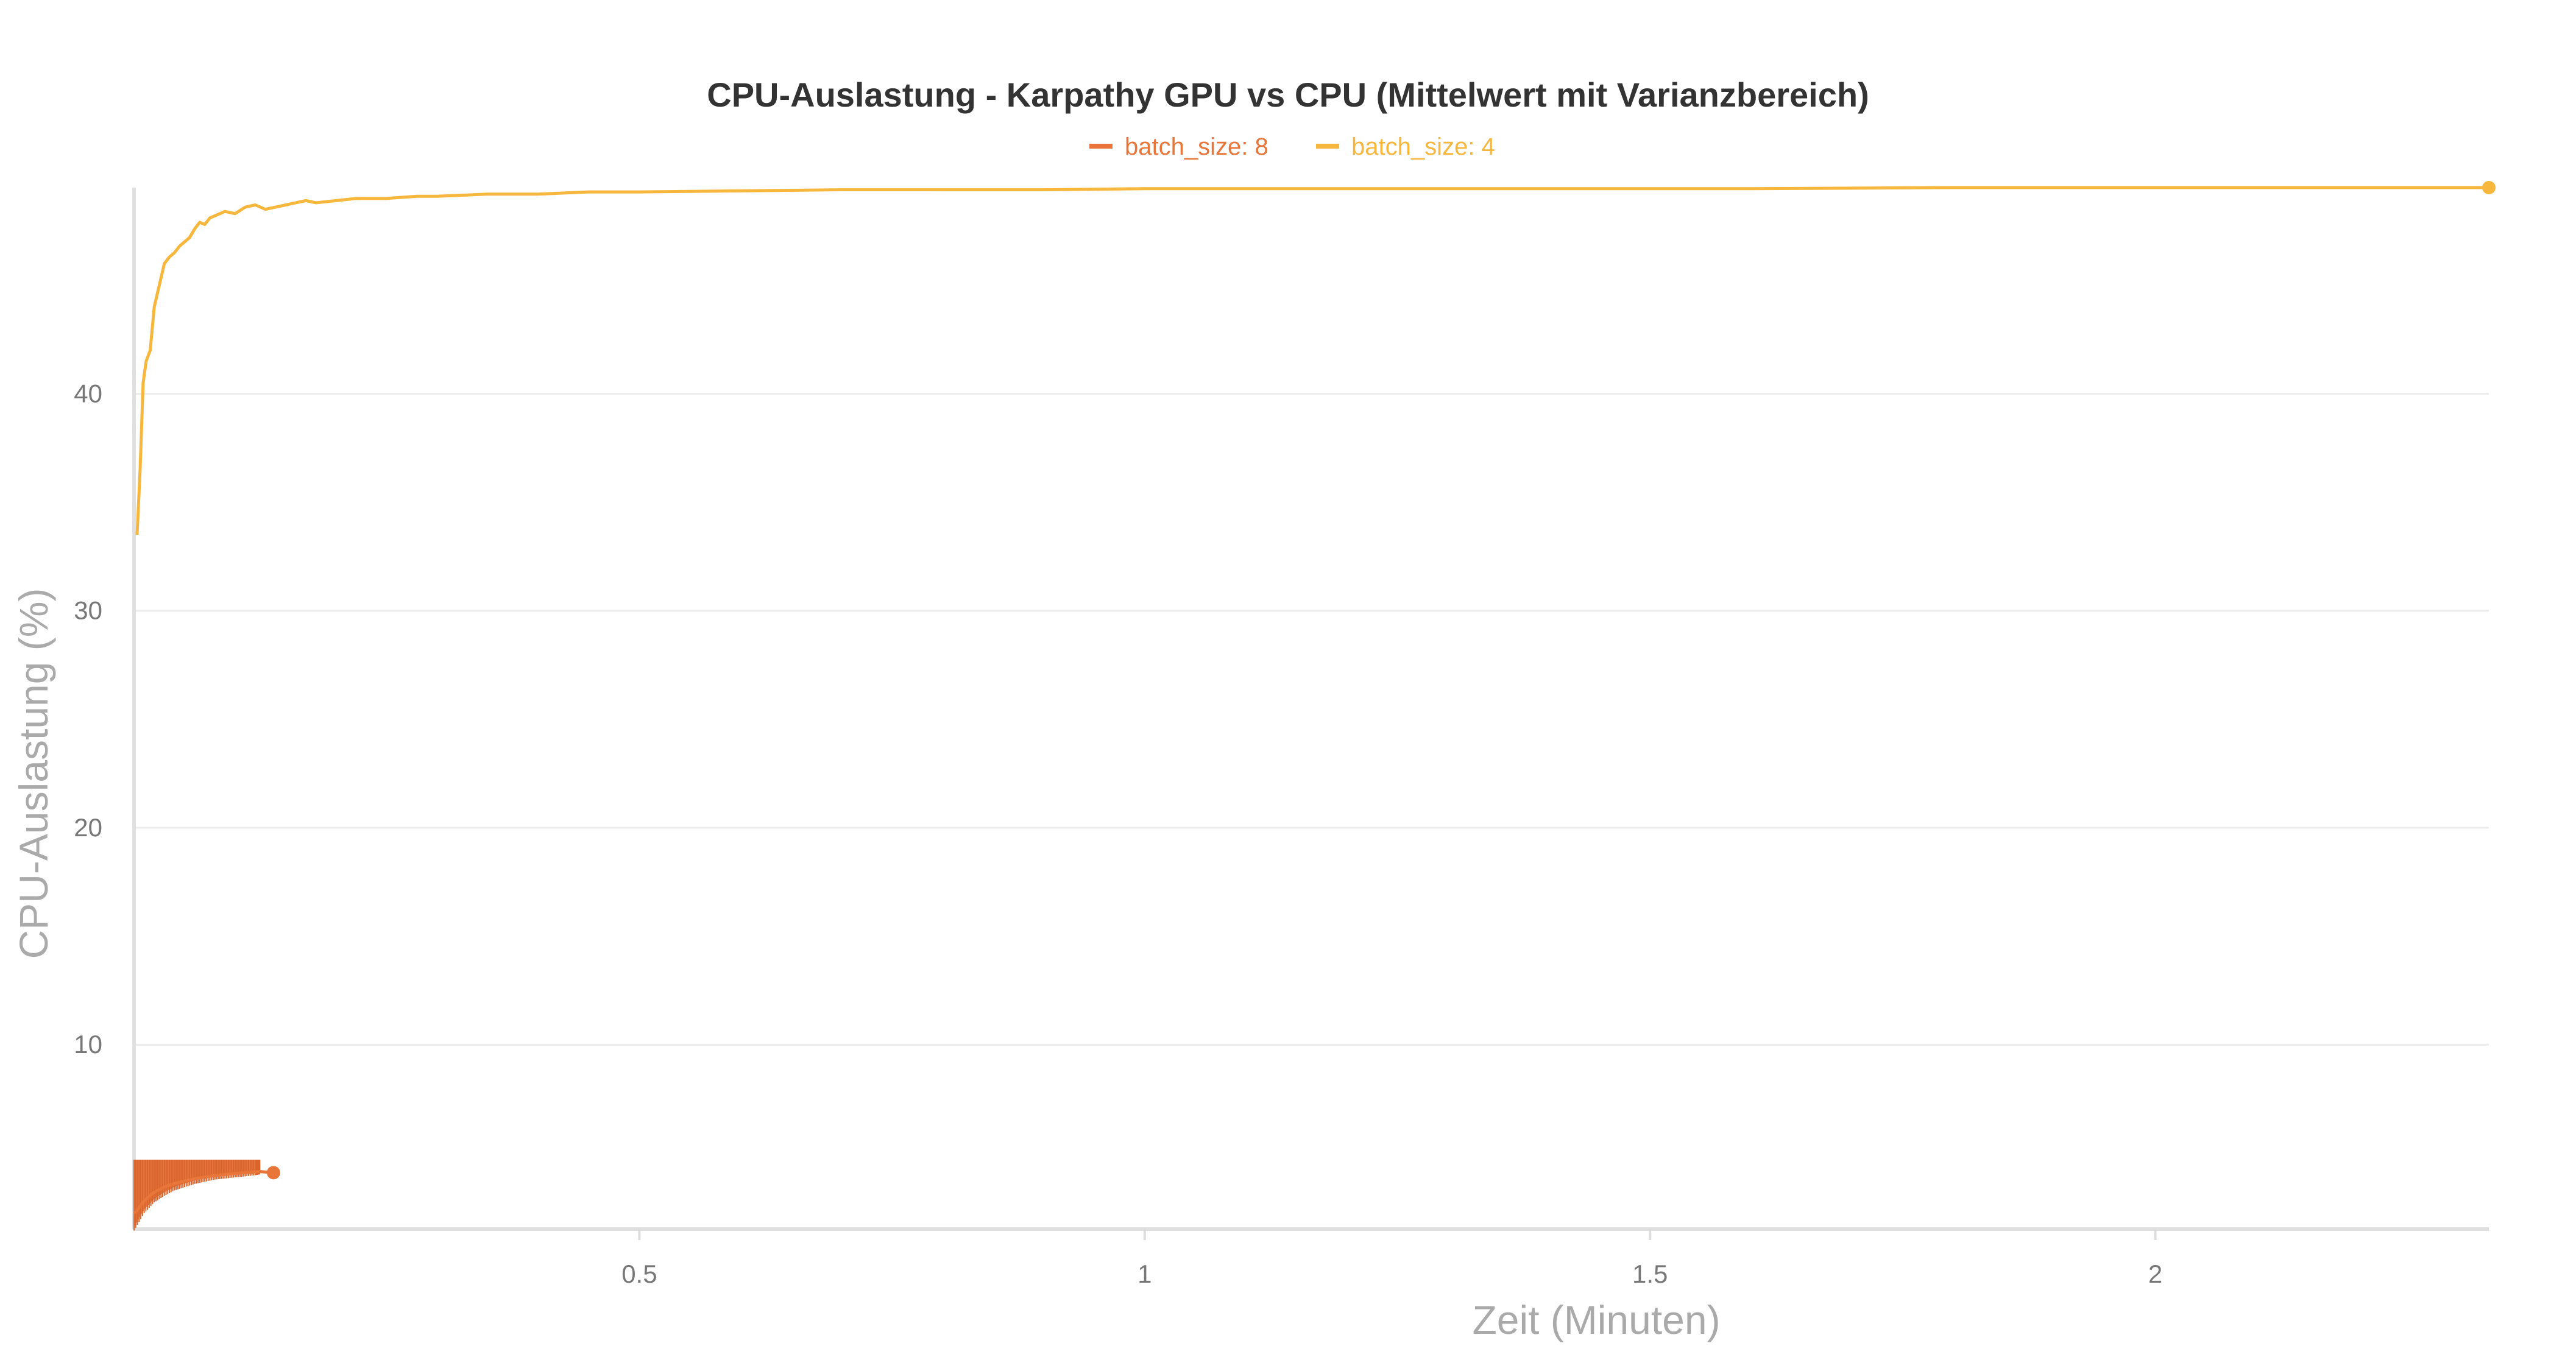 This screenshot has width=2576, height=1357. I want to click on legend-label-batch-size-4: batch_size: 4, so click(1423, 146).